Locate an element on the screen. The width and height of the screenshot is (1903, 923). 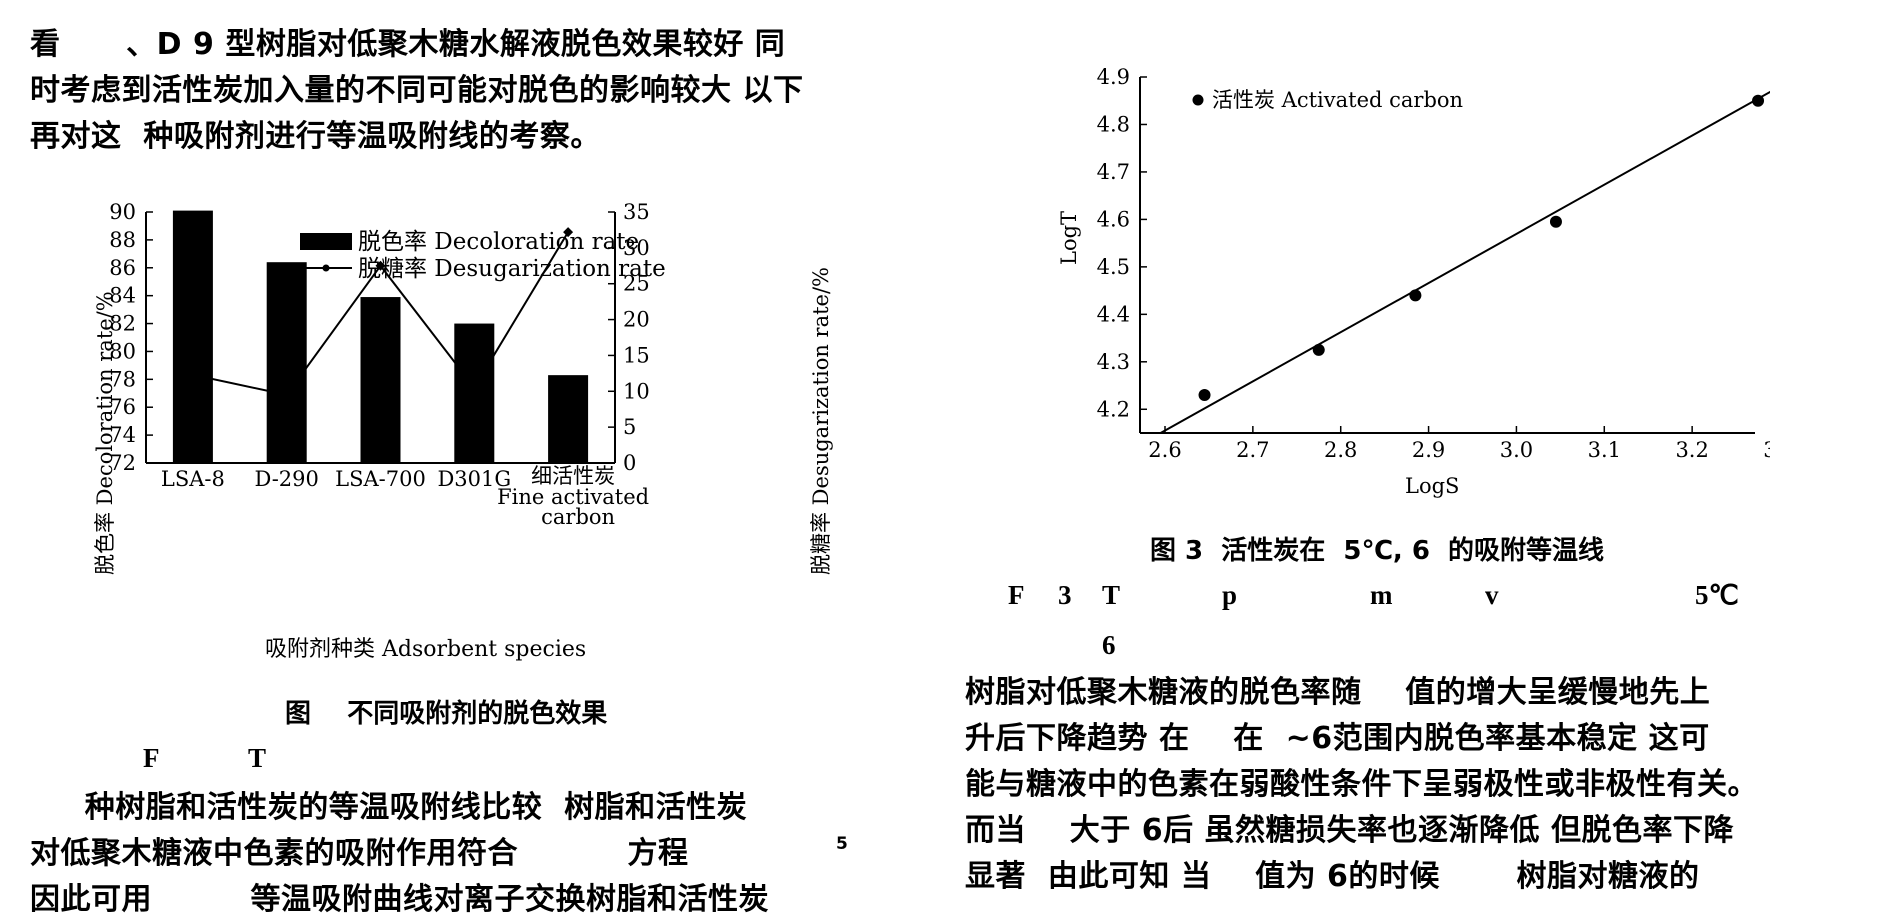
legend-bar-label: 脱色率 Decoloration rate is located at coordinates (498, 242).